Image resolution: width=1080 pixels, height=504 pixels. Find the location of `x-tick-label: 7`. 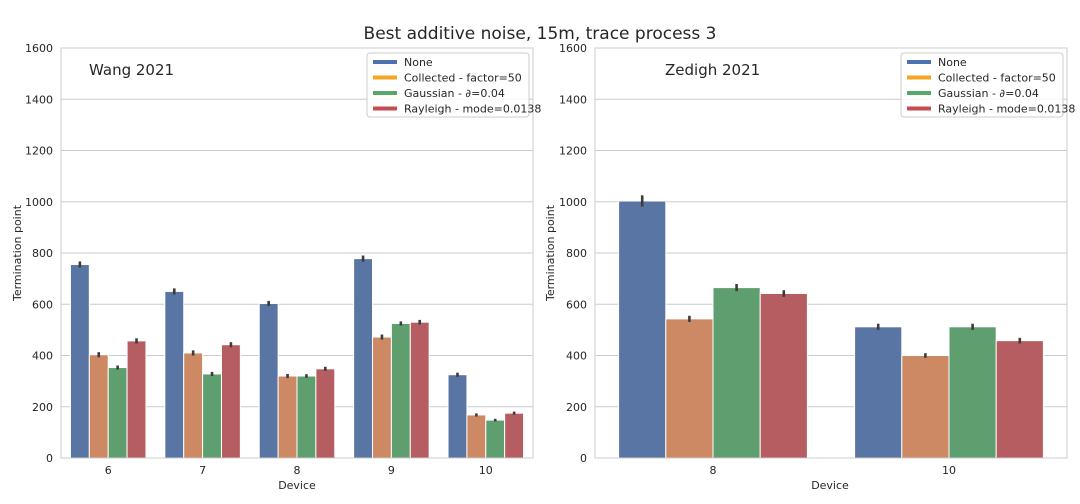

x-tick-label: 7 is located at coordinates (202, 470).